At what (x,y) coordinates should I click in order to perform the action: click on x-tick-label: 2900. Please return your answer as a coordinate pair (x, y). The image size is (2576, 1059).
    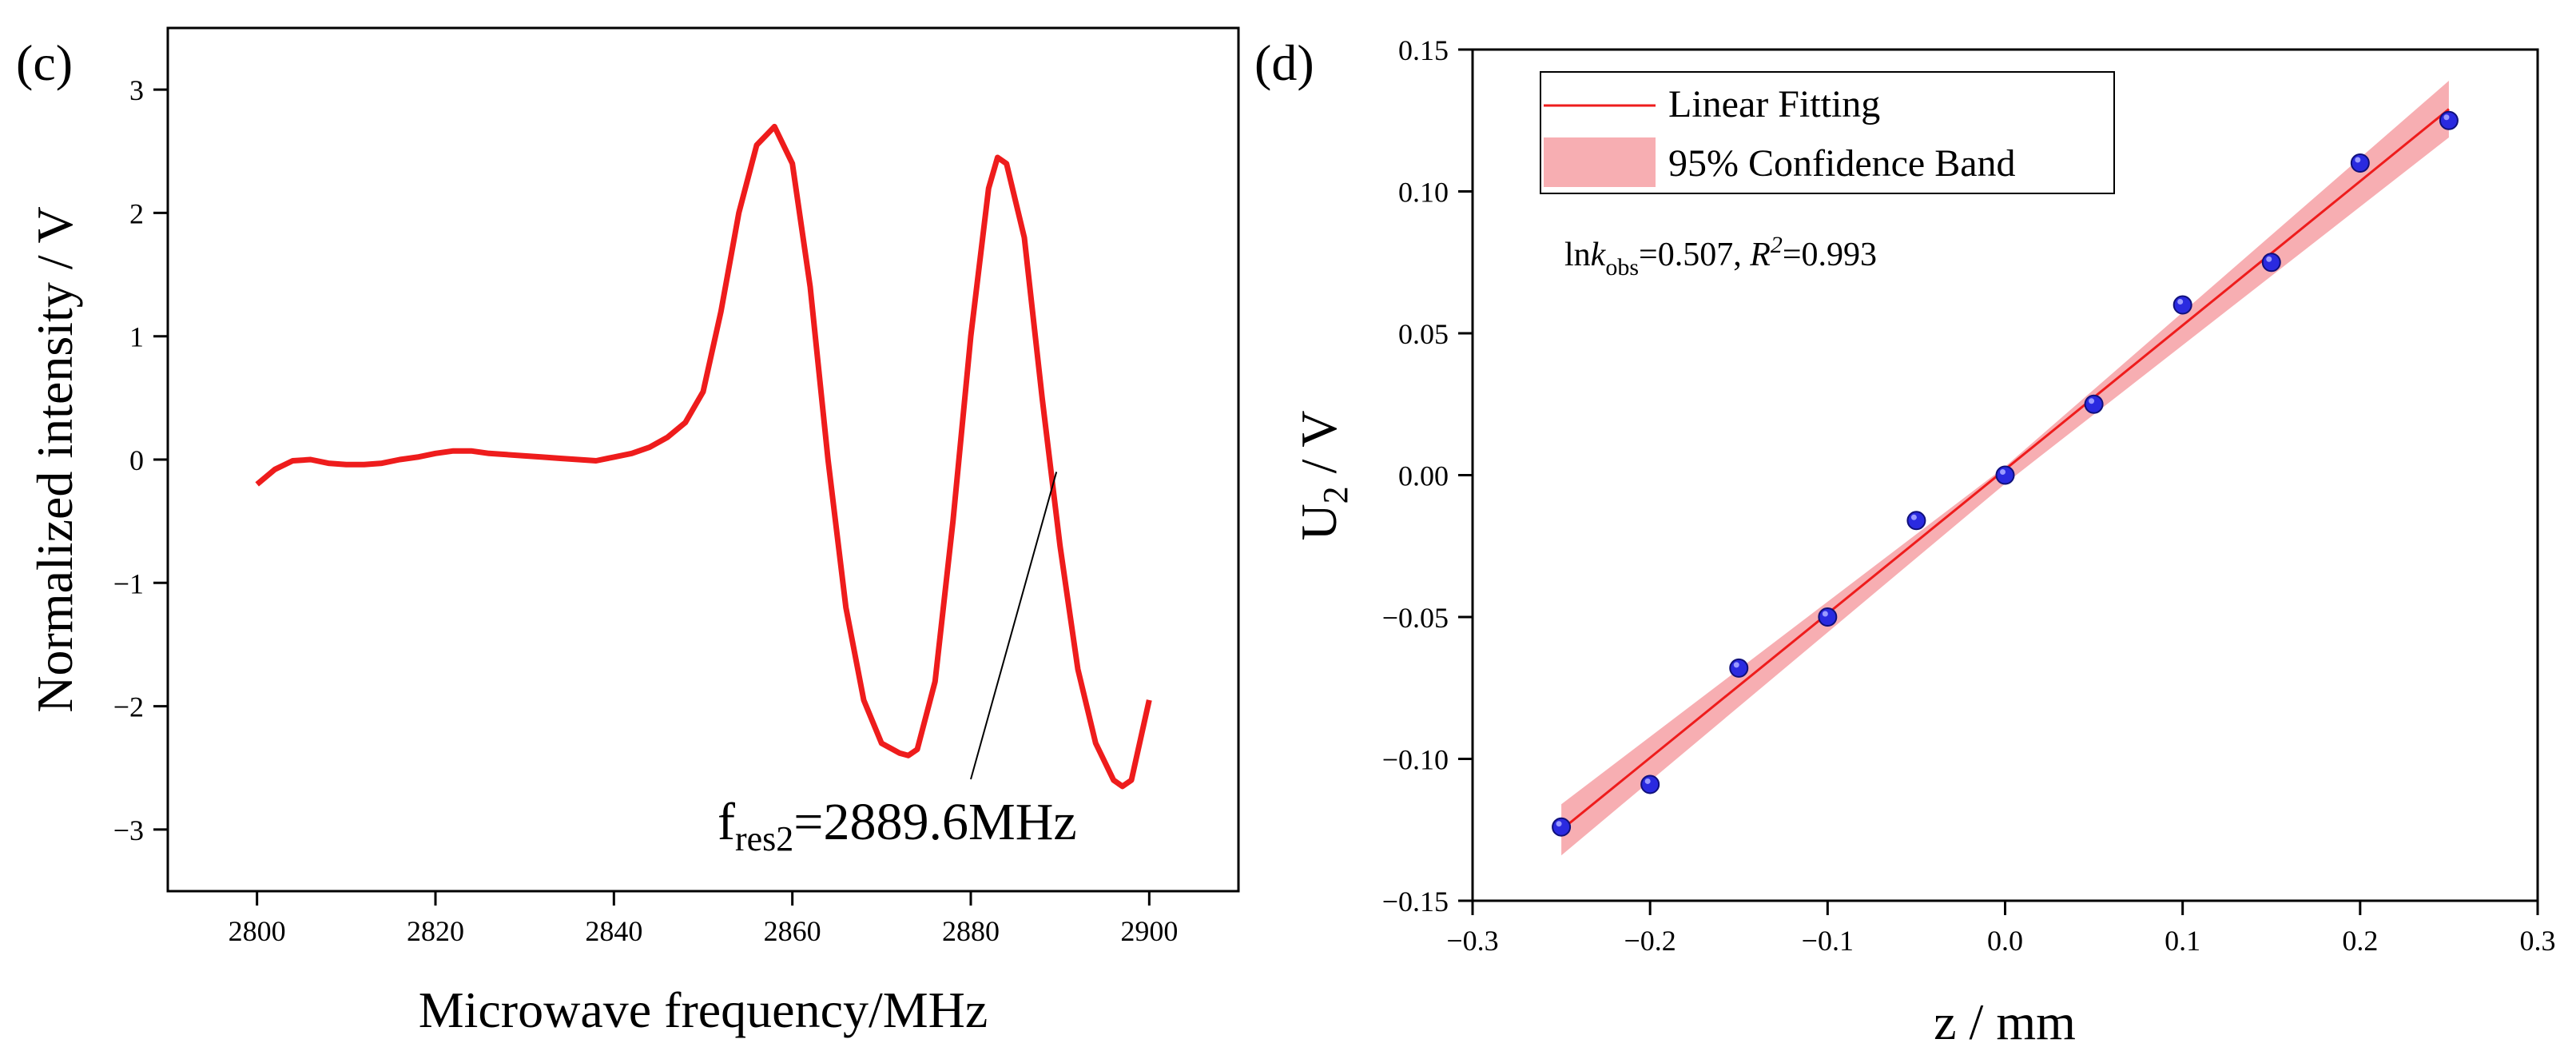
    Looking at the image, I should click on (1149, 931).